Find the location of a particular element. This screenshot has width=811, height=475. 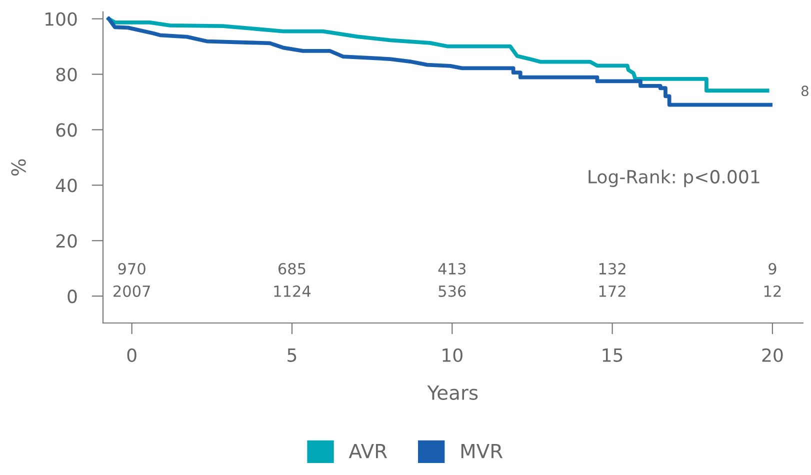

line-series is located at coordinates (438, 54).